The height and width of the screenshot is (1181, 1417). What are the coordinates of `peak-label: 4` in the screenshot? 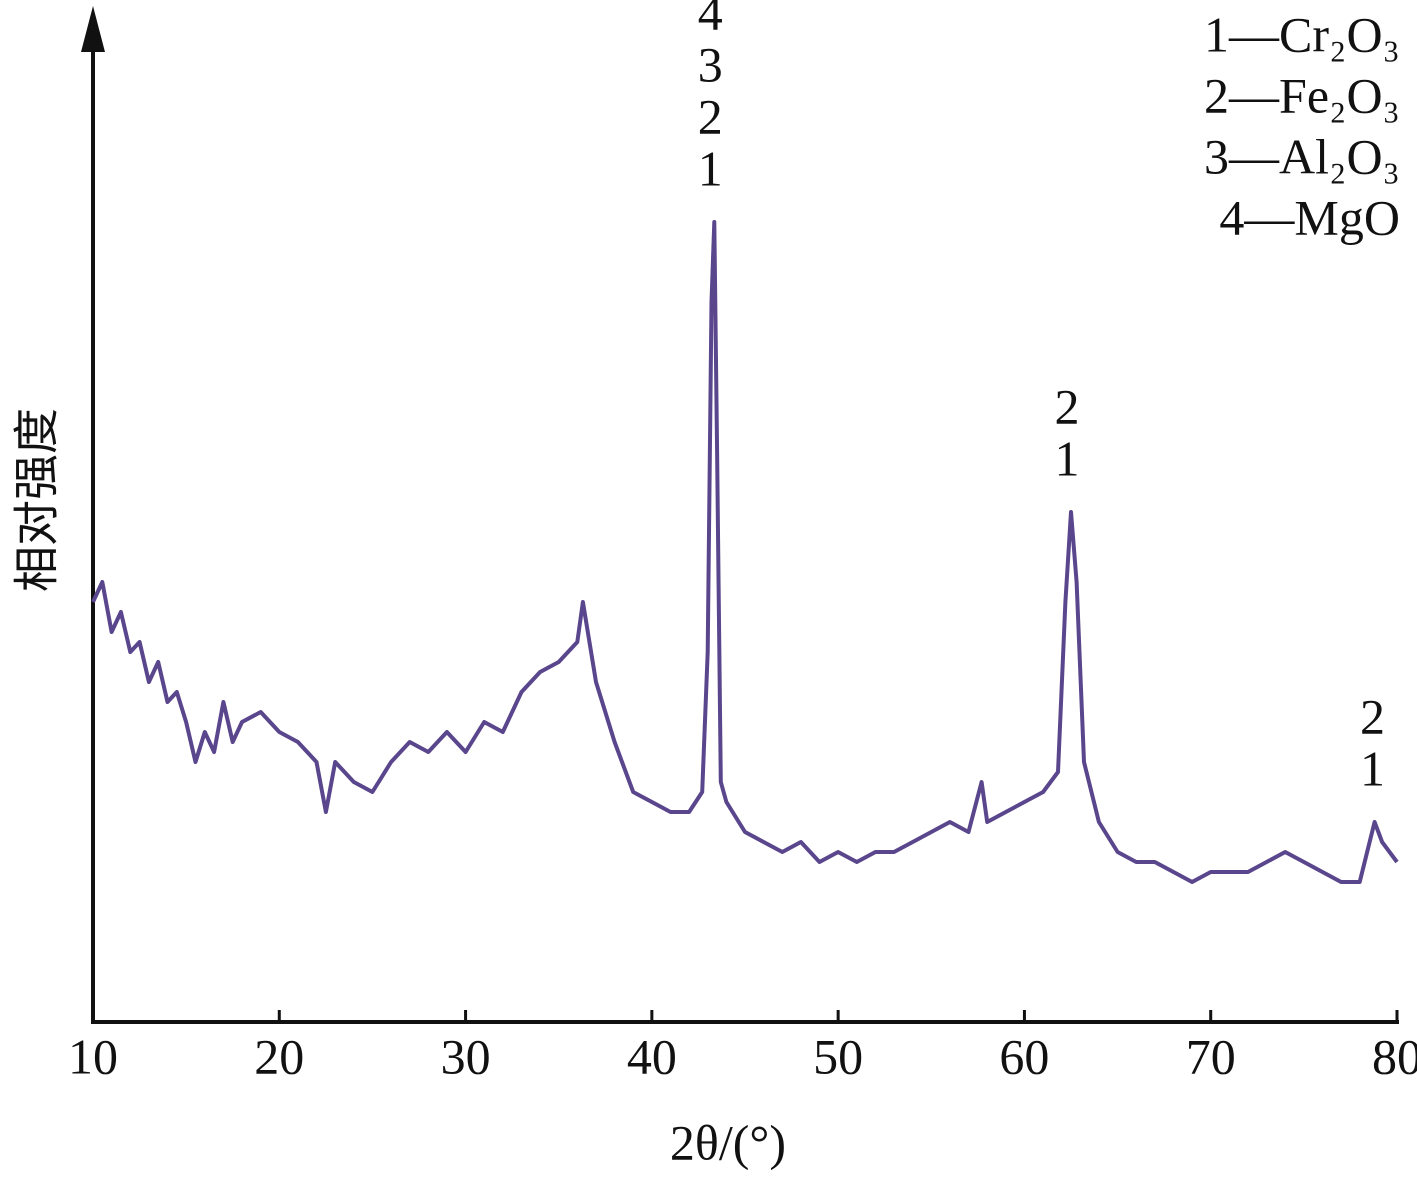 It's located at (710, 20).